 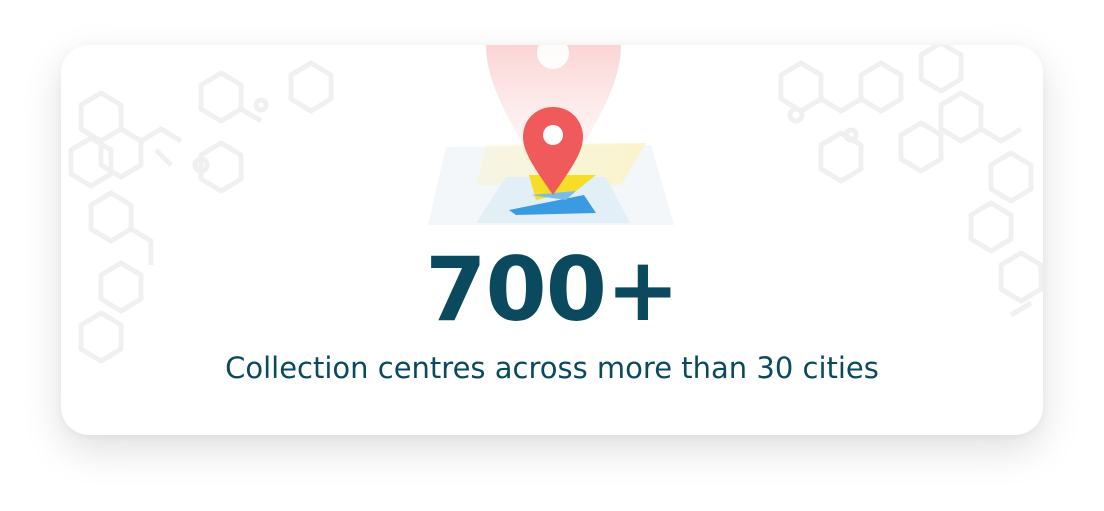 I want to click on map-blue-area, so click(x=552, y=205).